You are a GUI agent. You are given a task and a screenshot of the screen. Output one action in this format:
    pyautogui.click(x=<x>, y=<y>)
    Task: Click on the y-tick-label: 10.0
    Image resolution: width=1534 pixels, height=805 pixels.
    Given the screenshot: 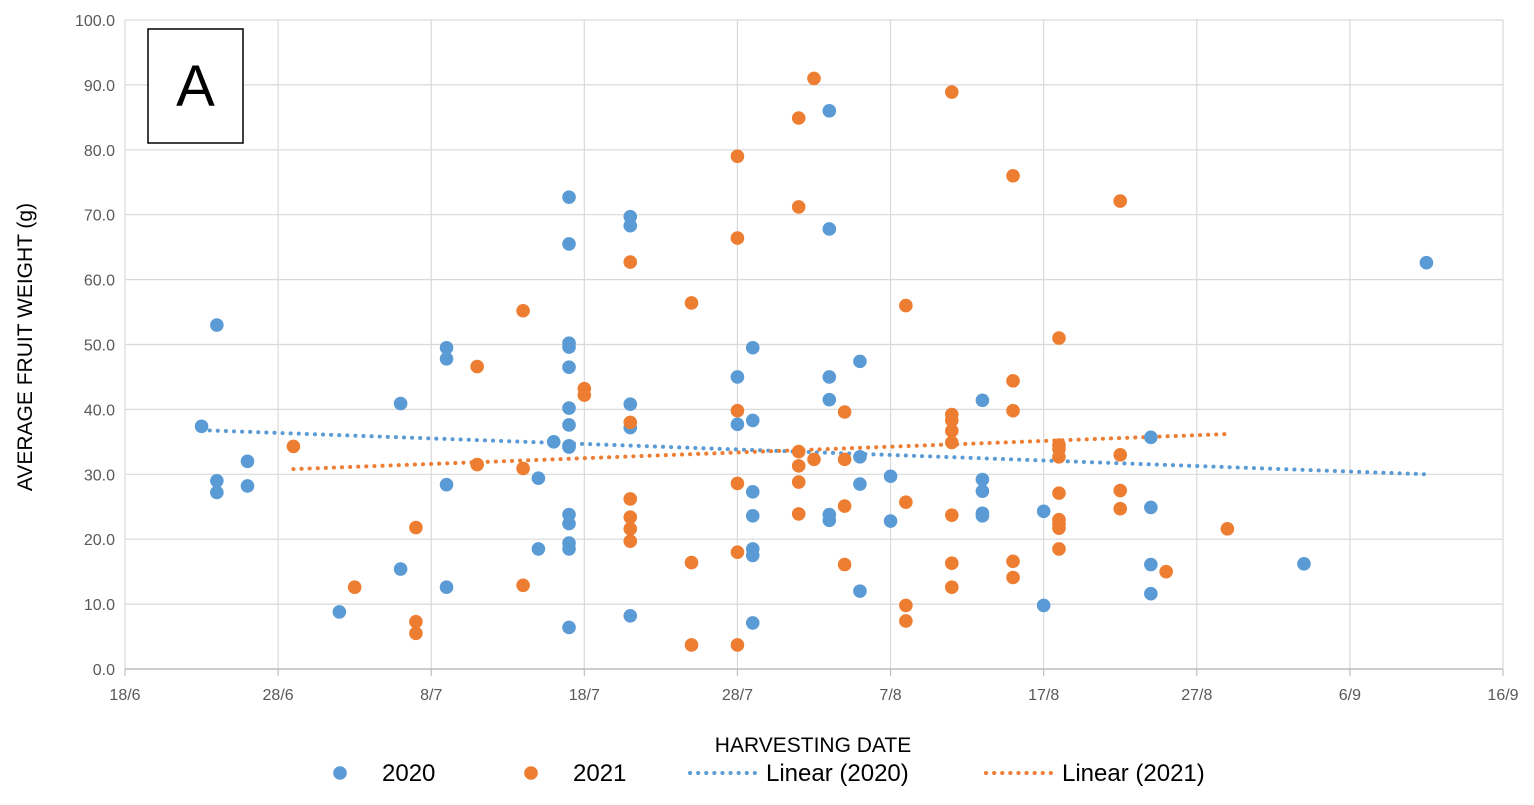 What is the action you would take?
    pyautogui.click(x=99, y=605)
    